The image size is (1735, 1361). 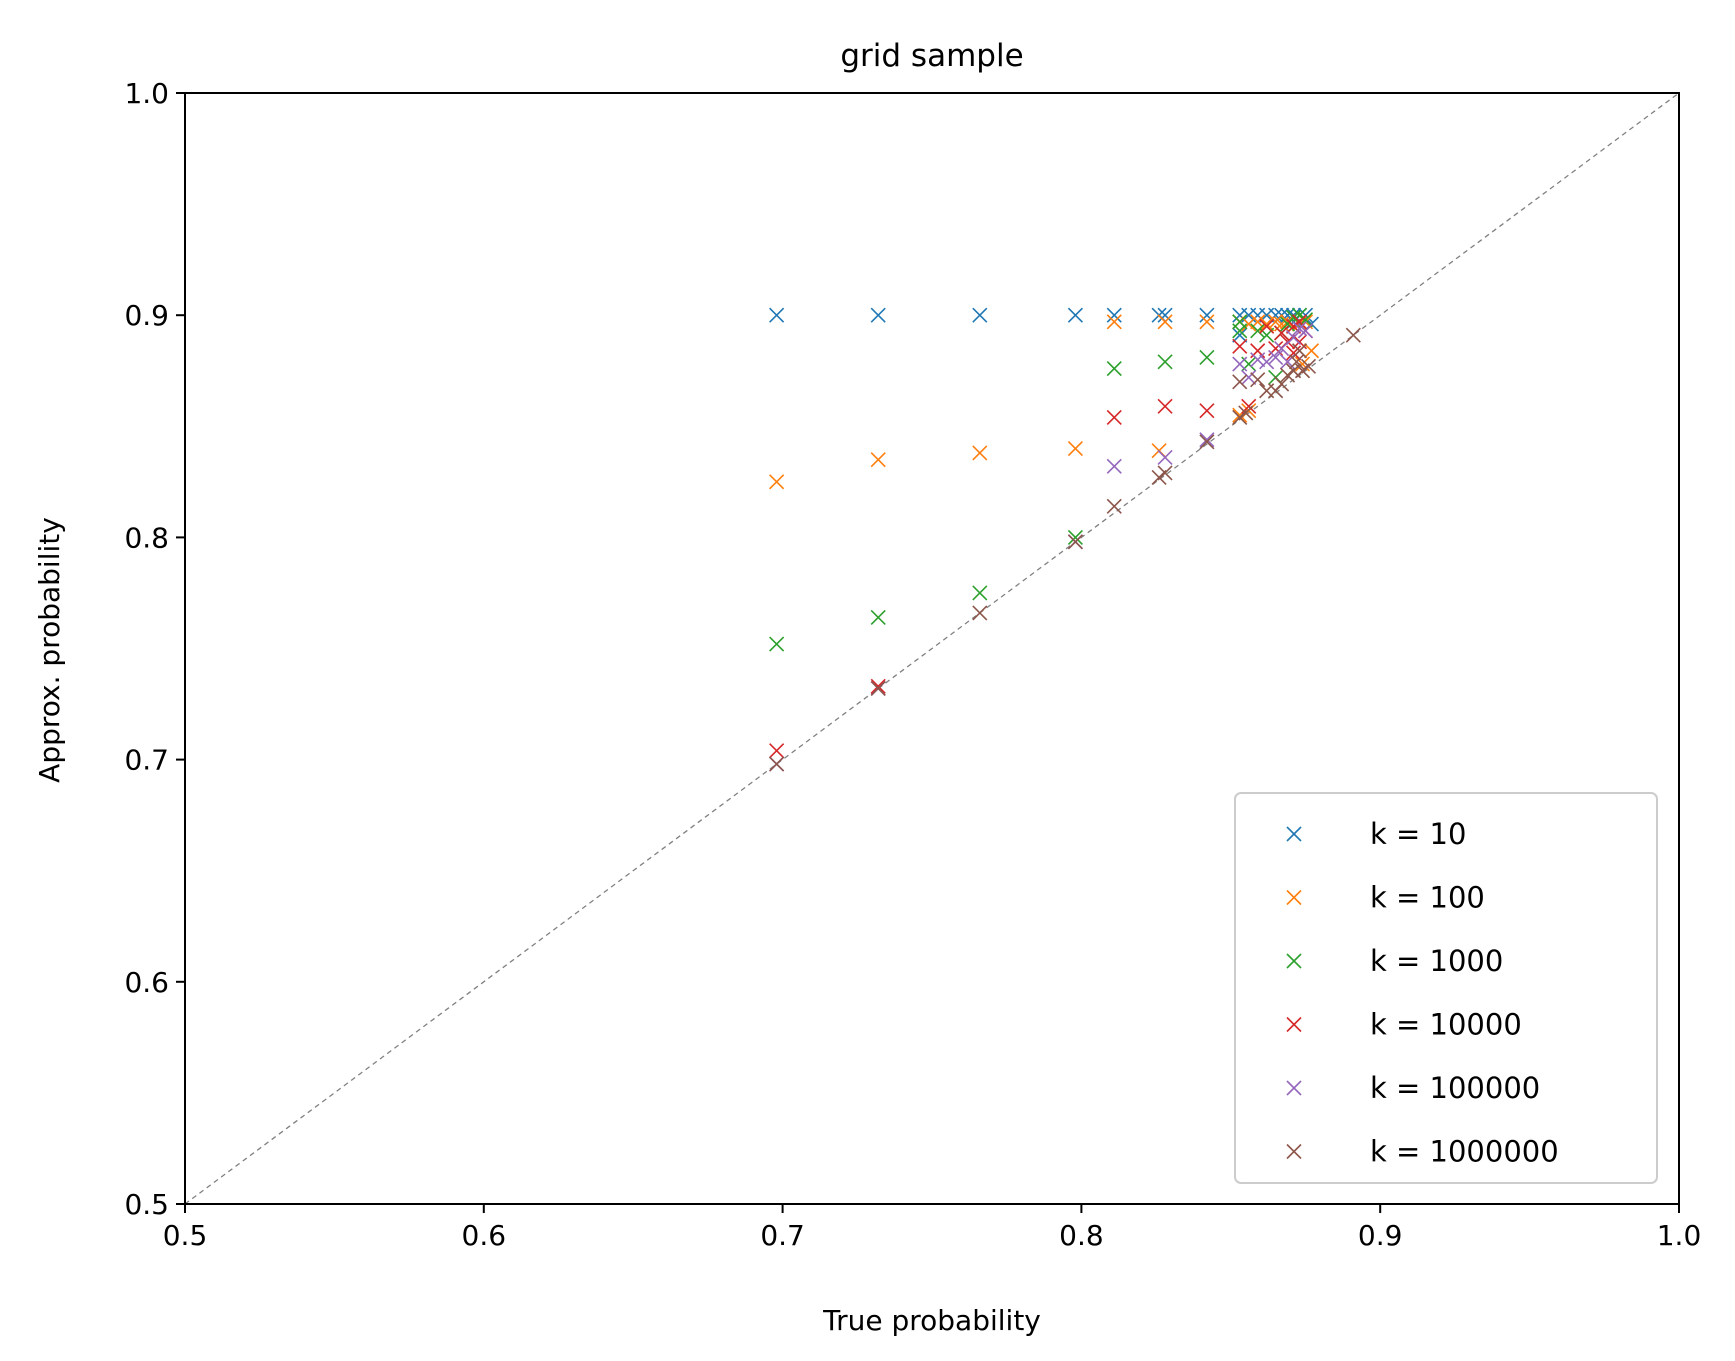 What do you see at coordinates (49, 650) in the screenshot?
I see `y-axis-label: Approx. probability` at bounding box center [49, 650].